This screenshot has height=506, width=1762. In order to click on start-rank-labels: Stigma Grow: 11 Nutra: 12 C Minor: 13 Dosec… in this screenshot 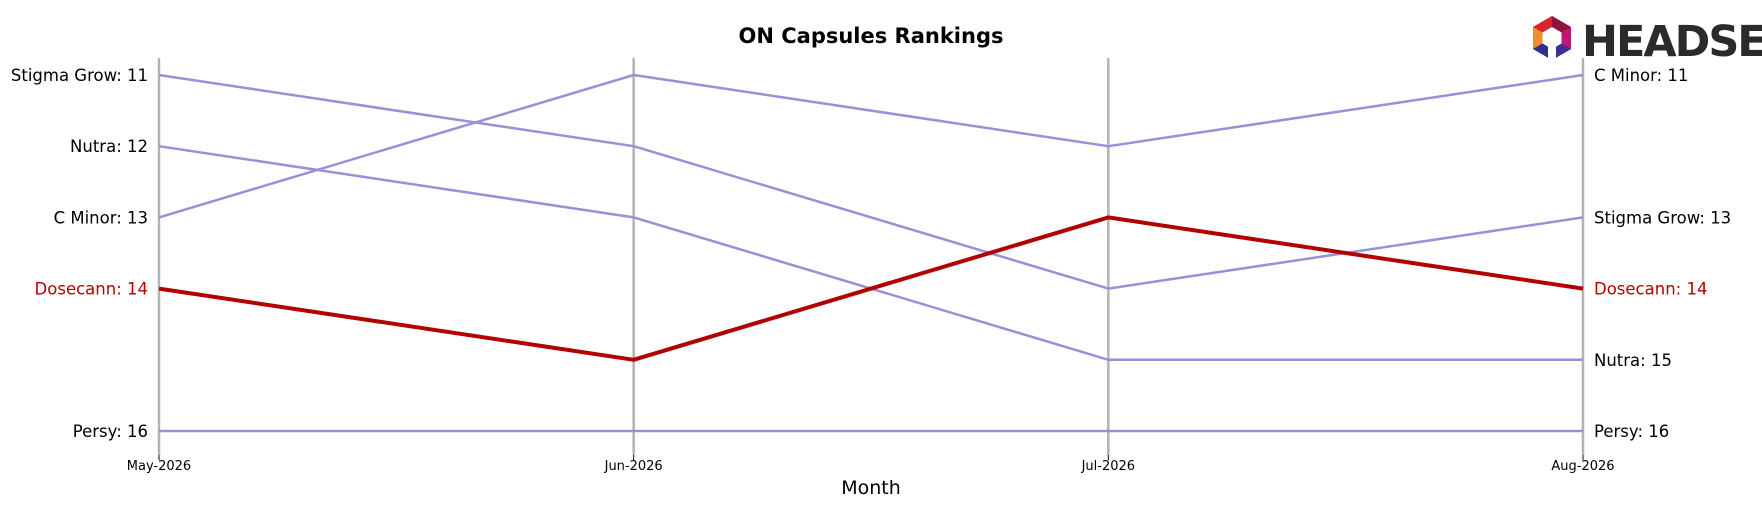, I will do `click(79, 253)`.